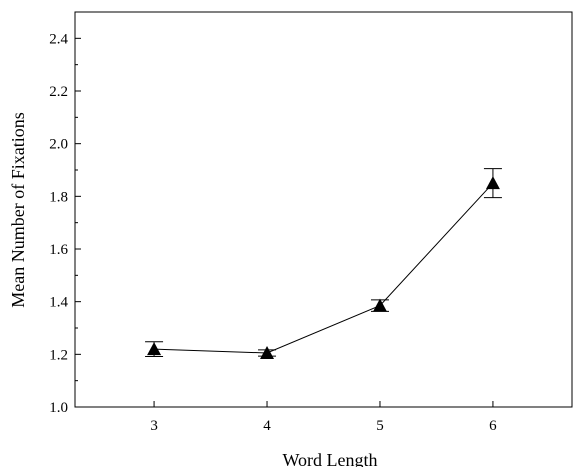 This screenshot has height=467, width=576. Describe the element at coordinates (65, 223) in the screenshot. I see `y-axis-ticks: 1.0 1.2 1.4 1.6 1.8 2.0 2.2 2.4` at that location.